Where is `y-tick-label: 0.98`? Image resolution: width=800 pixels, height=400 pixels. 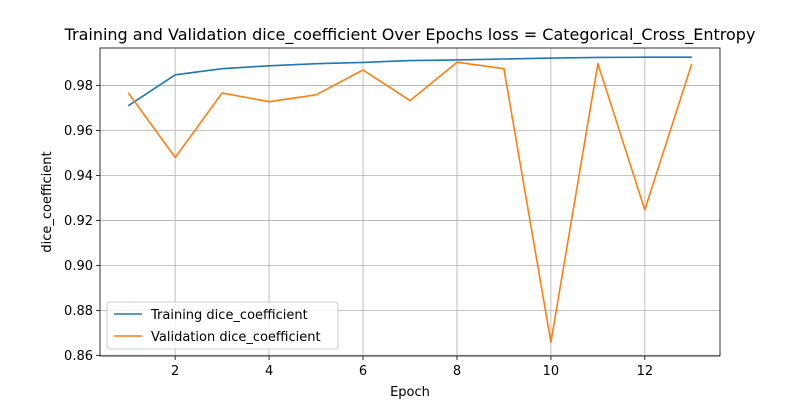
y-tick-label: 0.98 is located at coordinates (78, 86).